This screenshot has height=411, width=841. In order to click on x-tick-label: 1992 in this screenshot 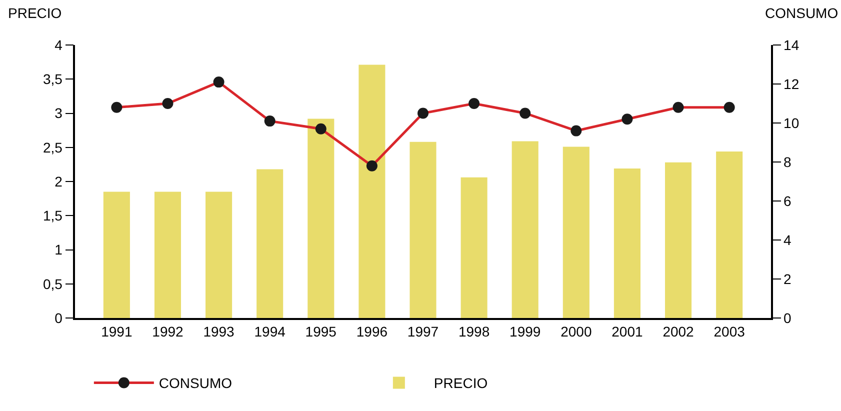, I will do `click(168, 332)`.